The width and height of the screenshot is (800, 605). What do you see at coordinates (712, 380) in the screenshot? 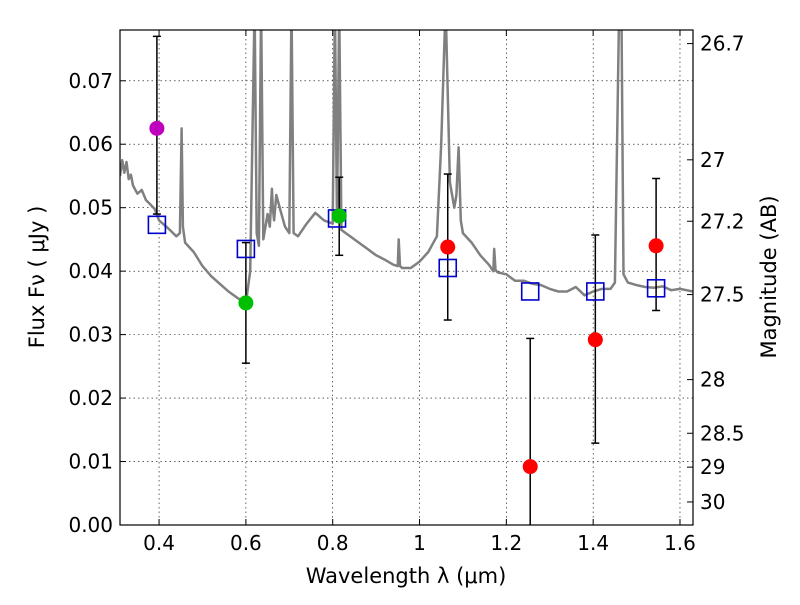
I see `y2-tick-label: 28` at bounding box center [712, 380].